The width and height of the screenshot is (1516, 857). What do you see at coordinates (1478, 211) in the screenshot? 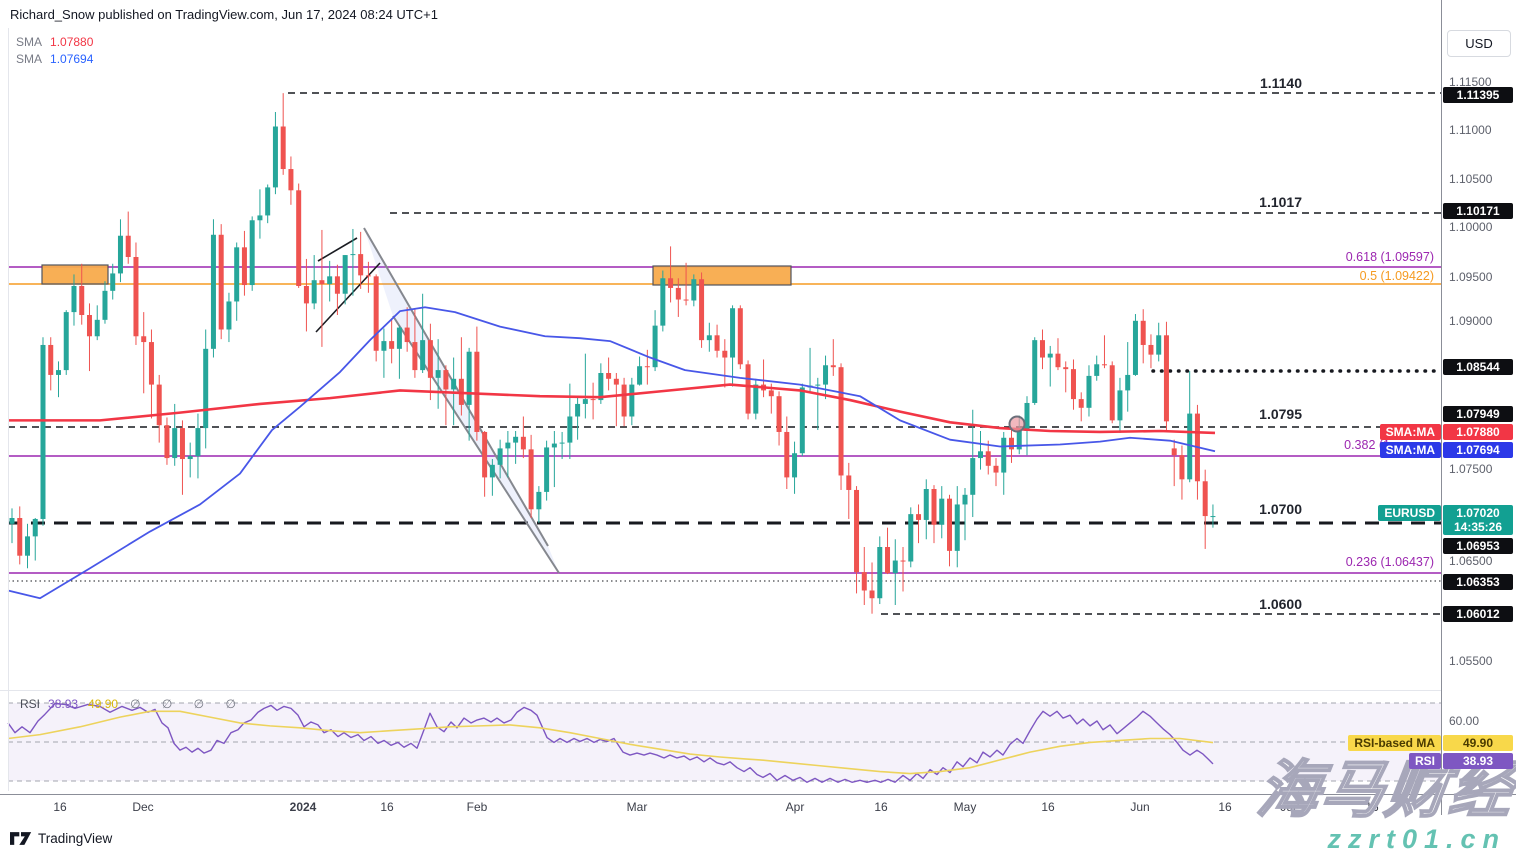
I see `price-axis-badge: 1.10171` at bounding box center [1478, 211].